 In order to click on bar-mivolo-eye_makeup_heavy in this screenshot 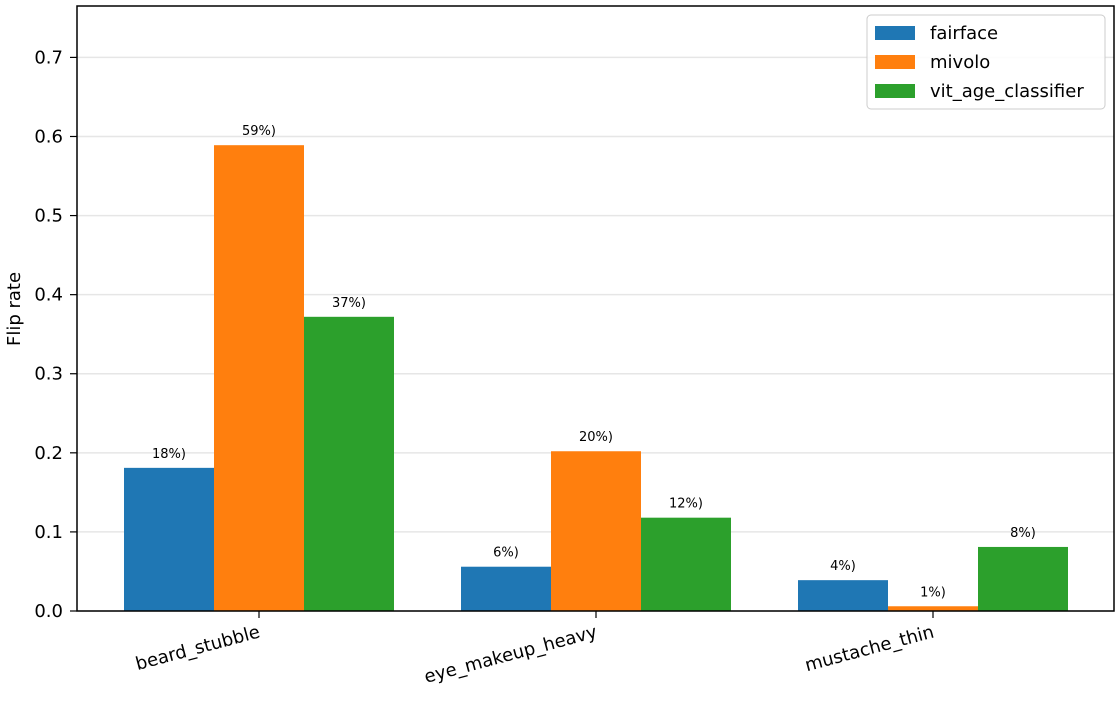, I will do `click(596, 531)`.